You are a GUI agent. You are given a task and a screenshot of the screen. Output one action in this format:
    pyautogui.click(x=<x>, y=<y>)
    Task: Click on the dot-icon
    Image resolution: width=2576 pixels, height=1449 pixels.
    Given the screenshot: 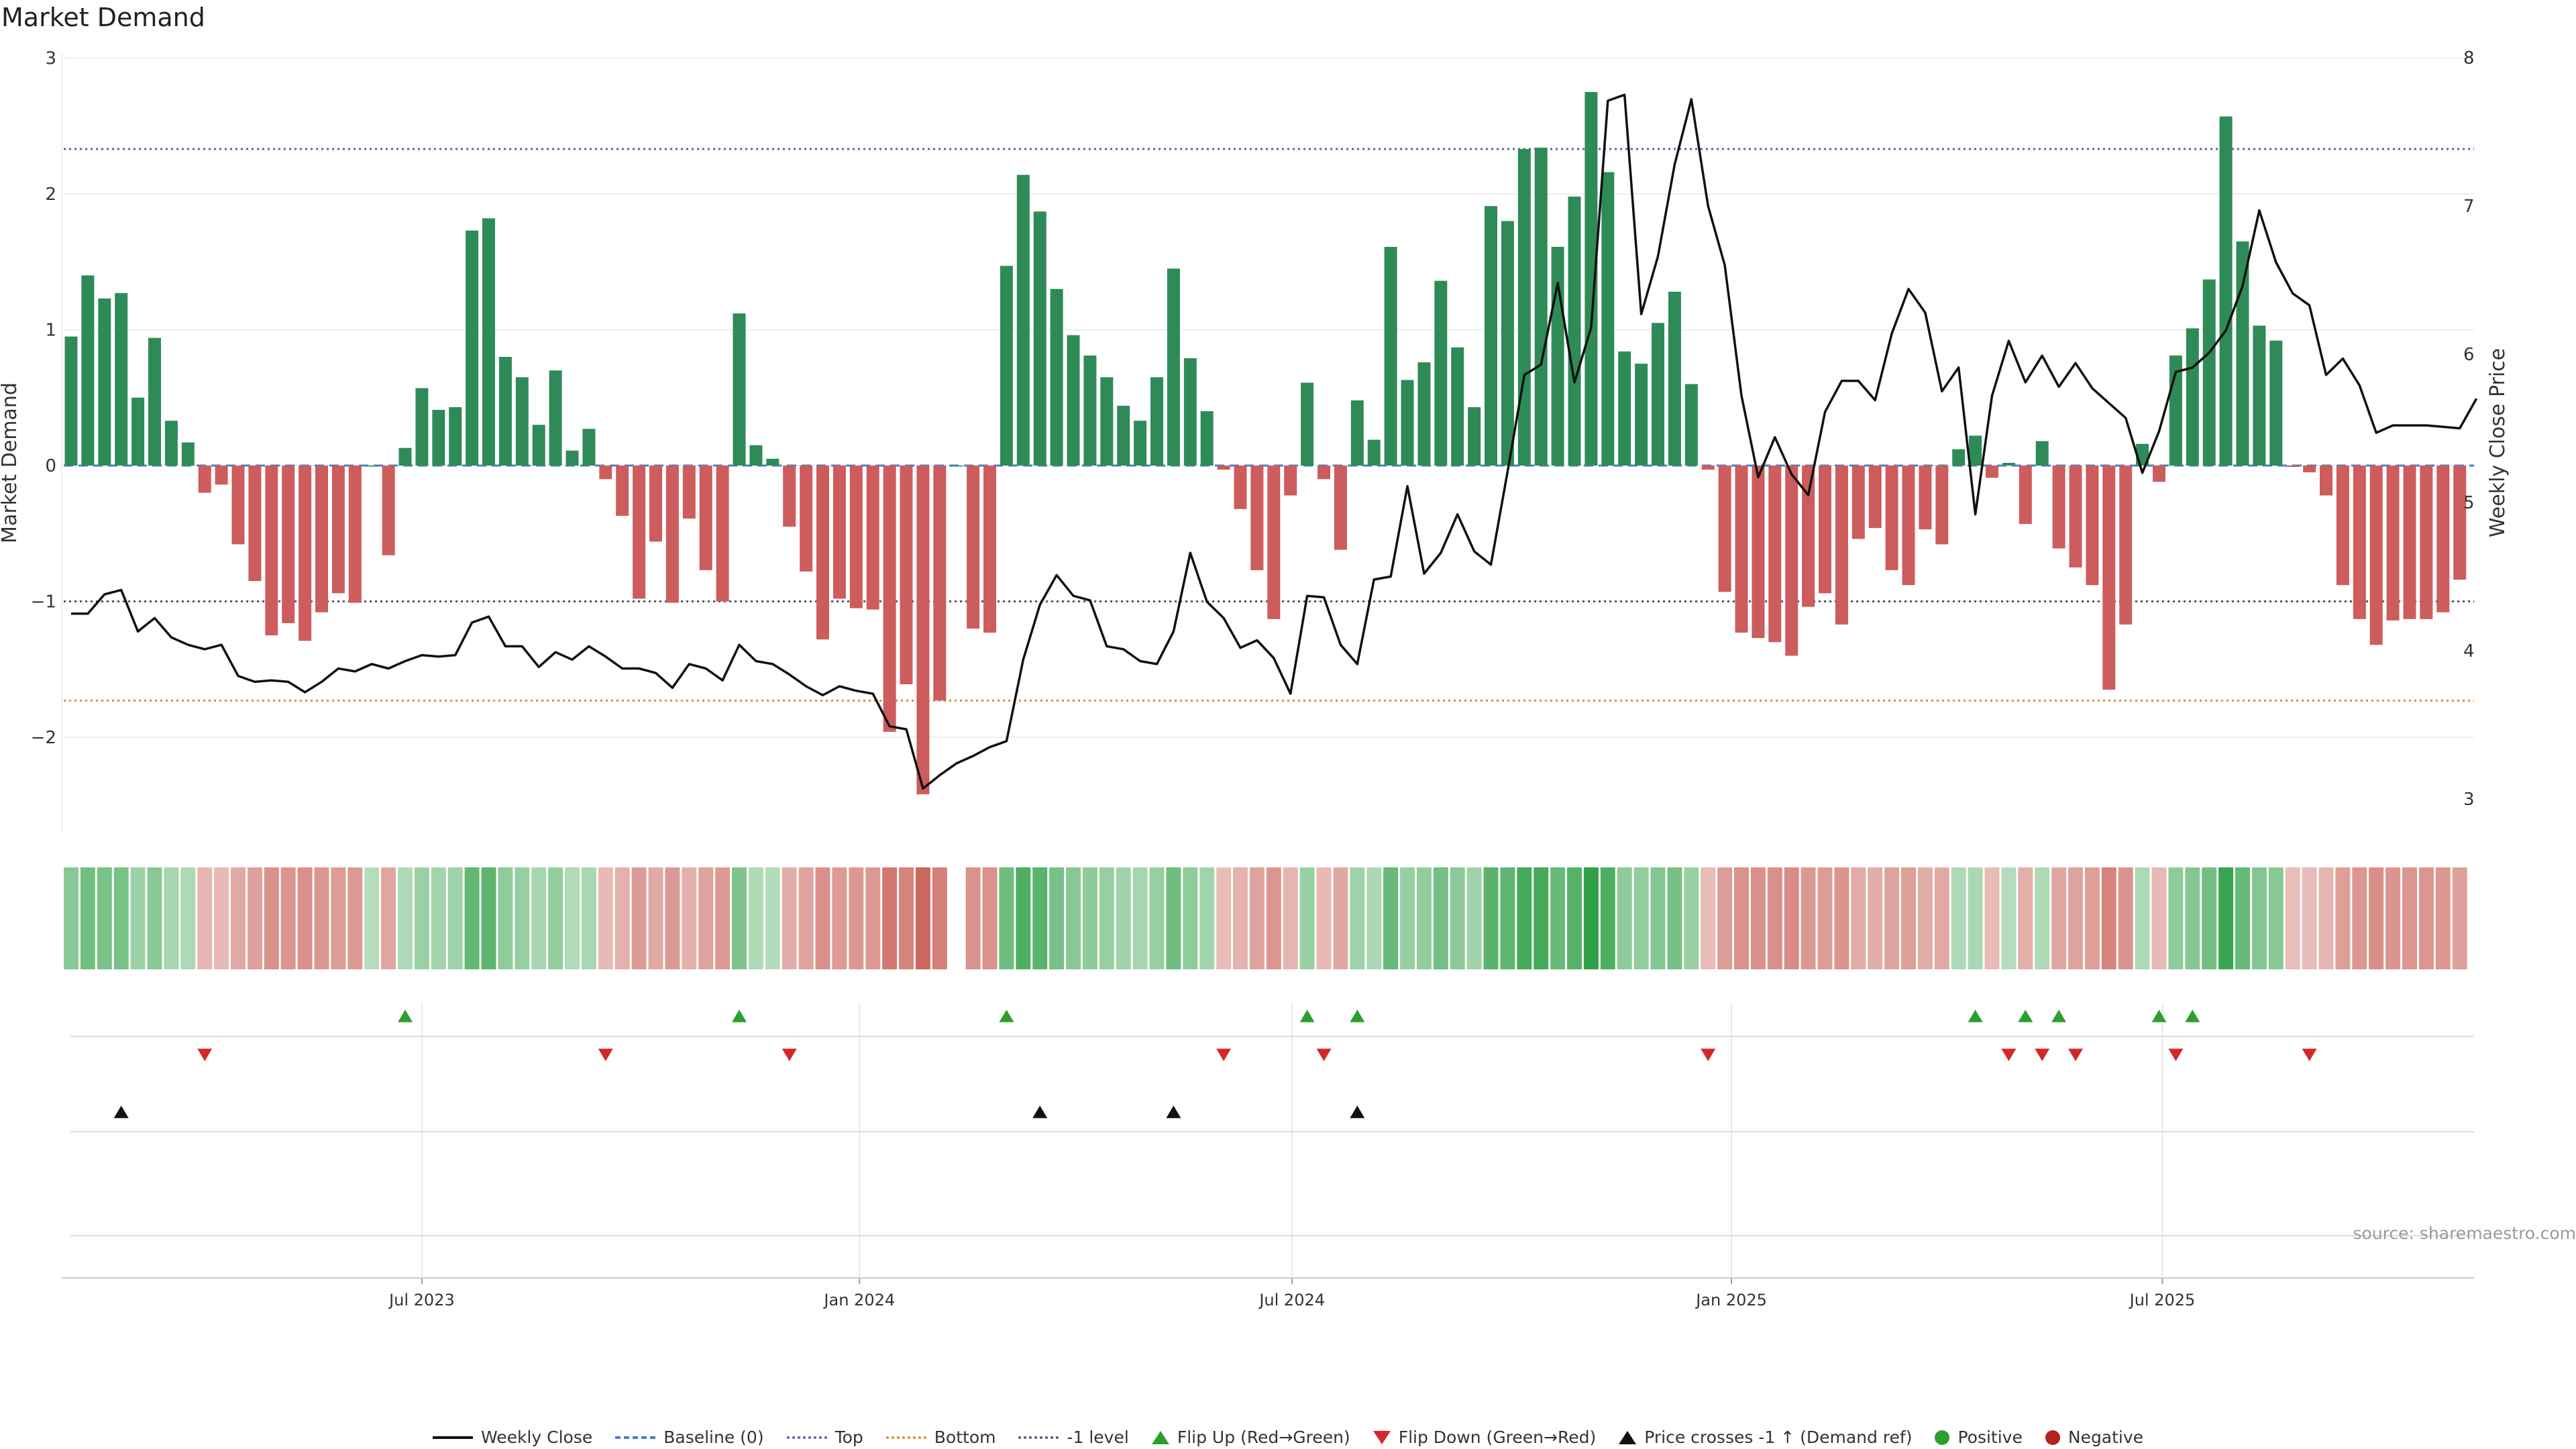 What is the action you would take?
    pyautogui.click(x=1942, y=1437)
    